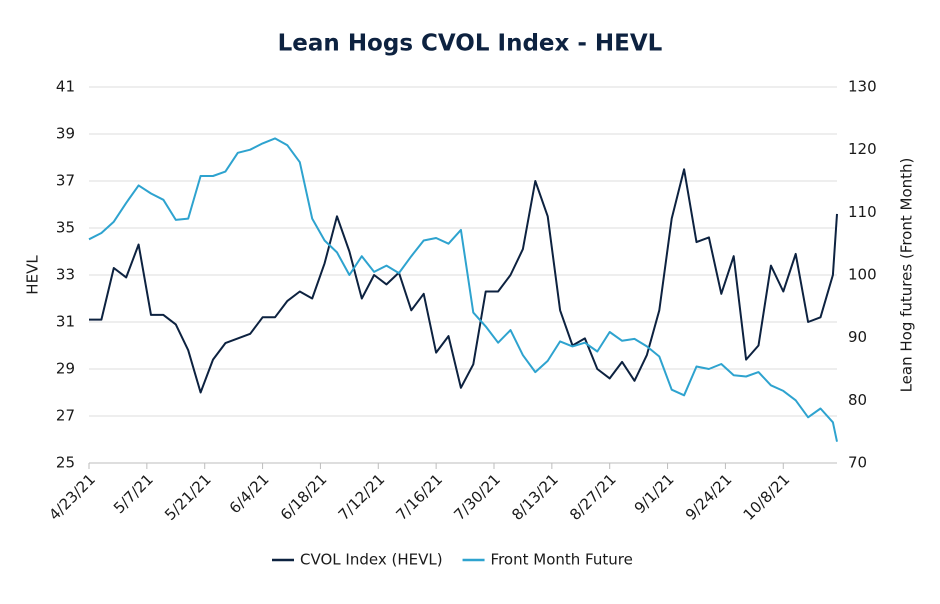 This screenshot has width=940, height=604. I want to click on x-tick-label: 7/16/21, so click(420, 497).